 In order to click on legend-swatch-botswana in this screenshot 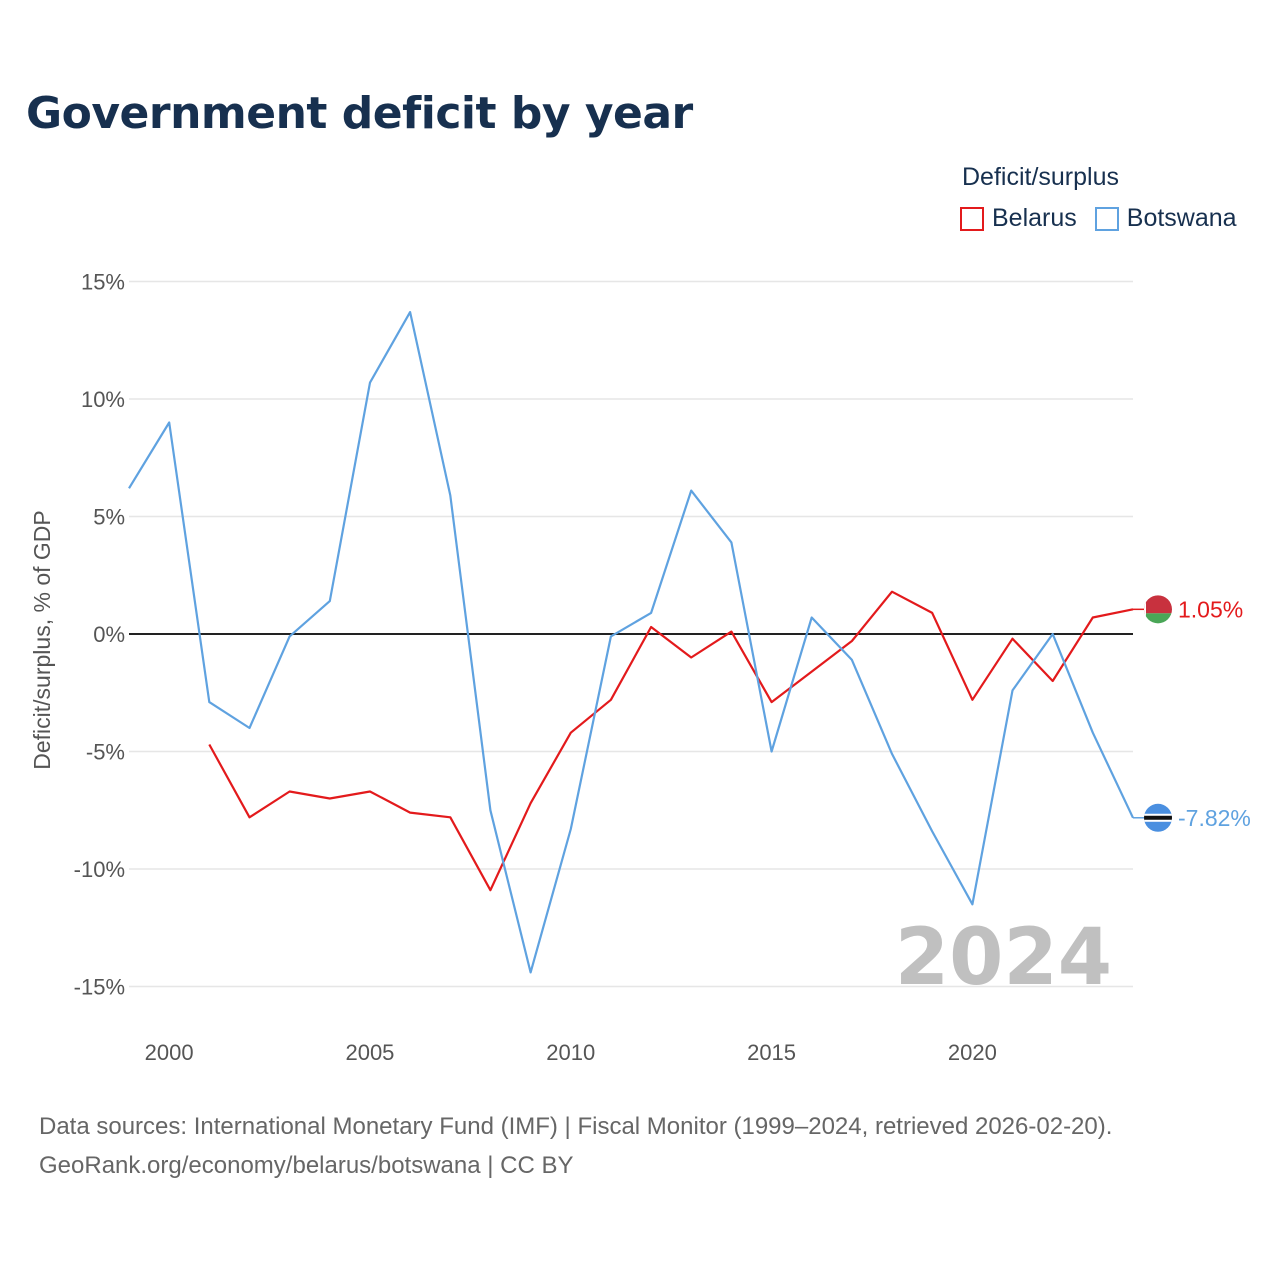, I will do `click(1106, 218)`.